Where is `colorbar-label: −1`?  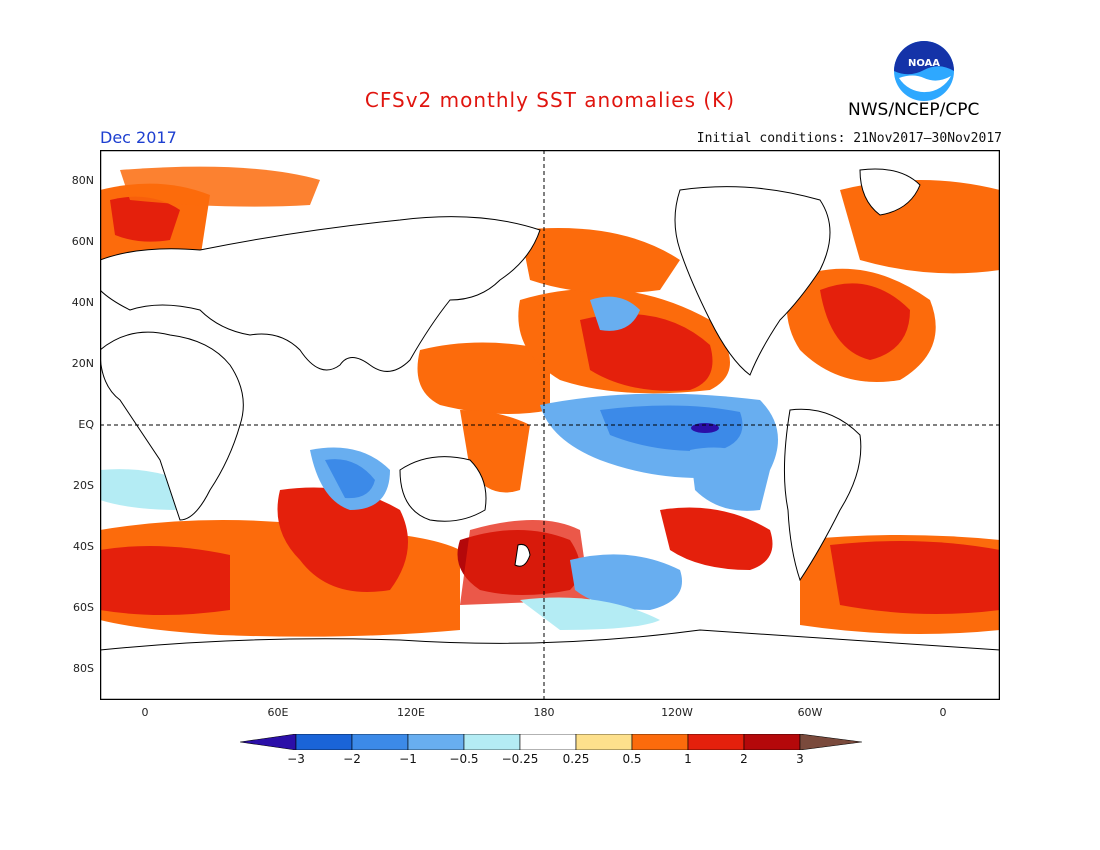
colorbar-label: −1 is located at coordinates (408, 759).